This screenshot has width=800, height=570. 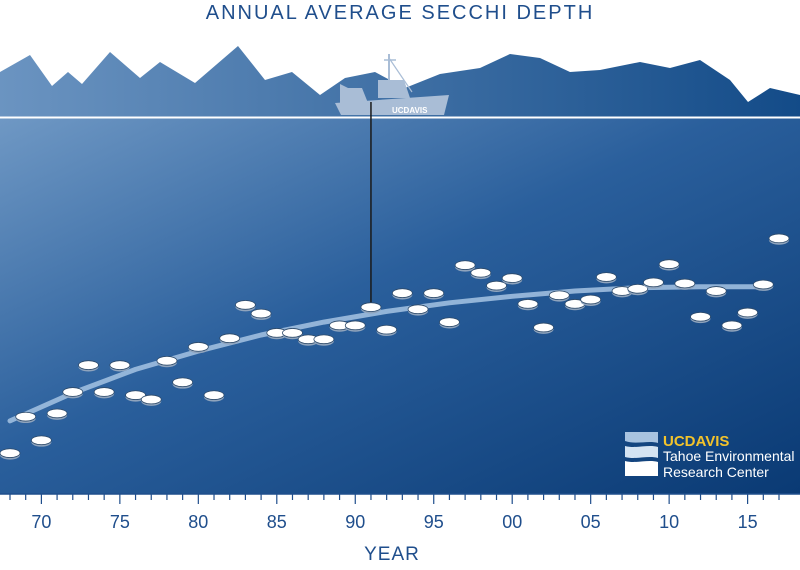 What do you see at coordinates (387, 330) in the screenshot?
I see `data-point-1992` at bounding box center [387, 330].